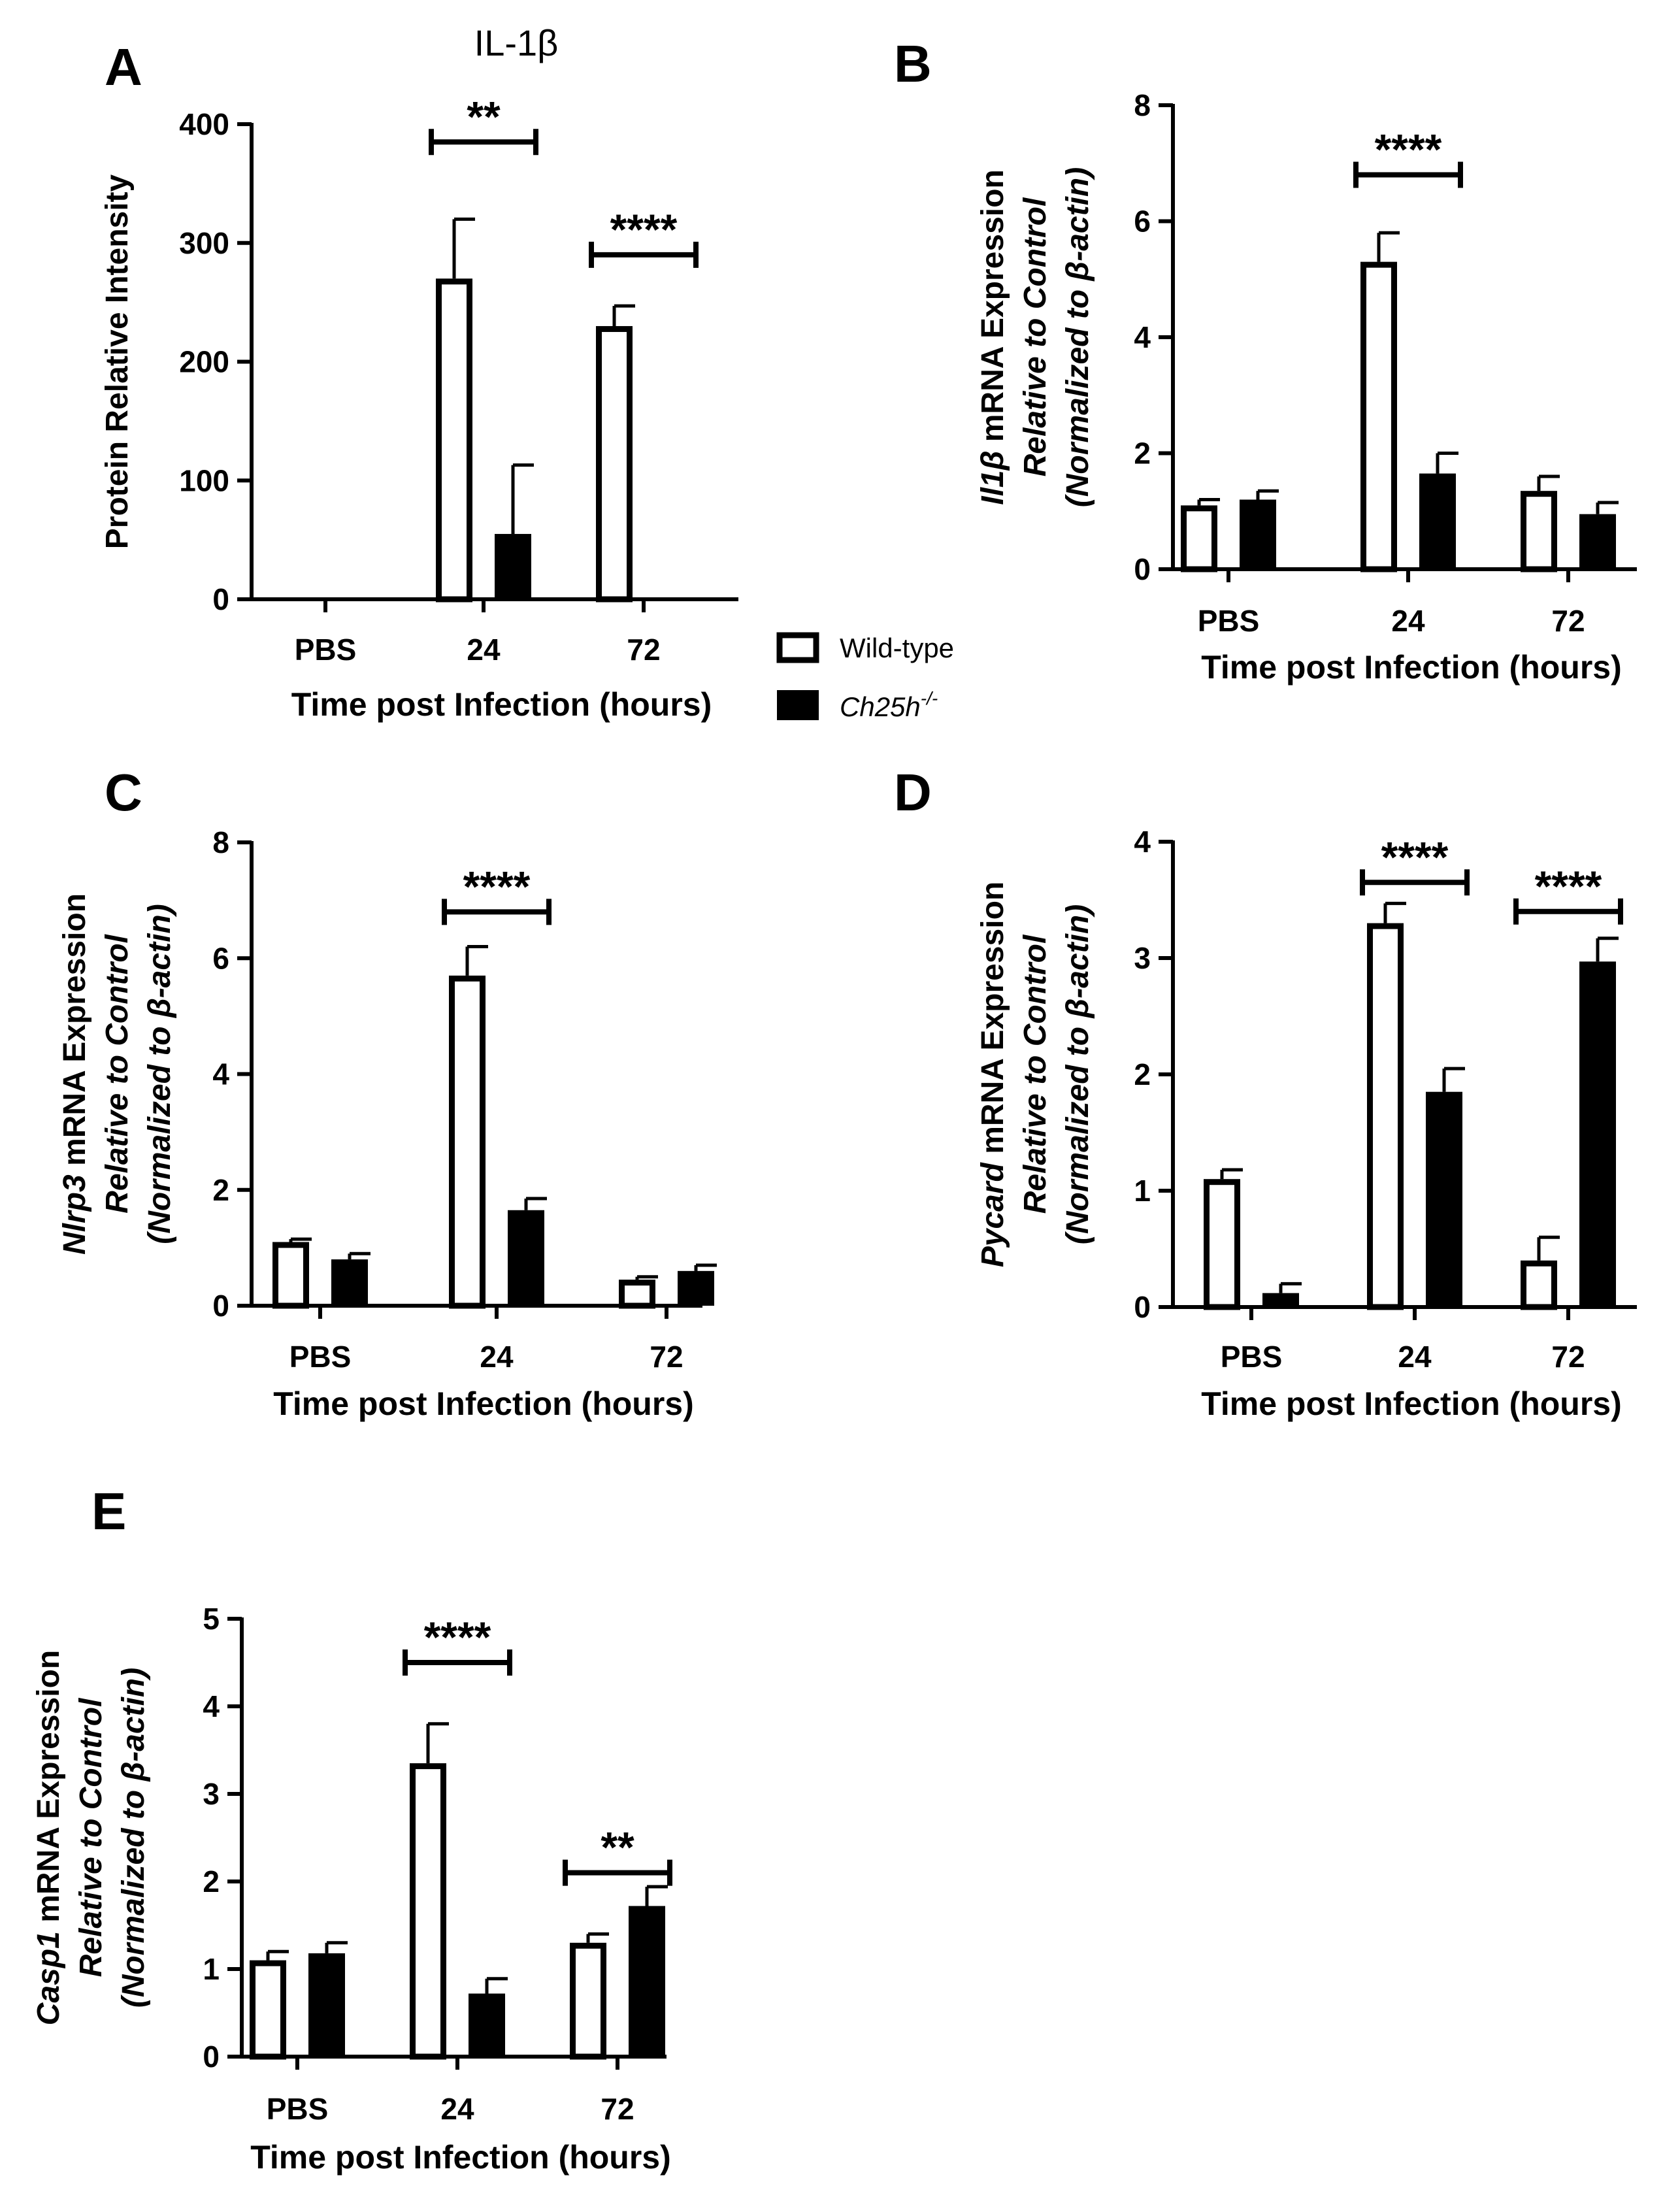  What do you see at coordinates (889, 705) in the screenshot?
I see `legend-label-ch25h: Ch25h-/-` at bounding box center [889, 705].